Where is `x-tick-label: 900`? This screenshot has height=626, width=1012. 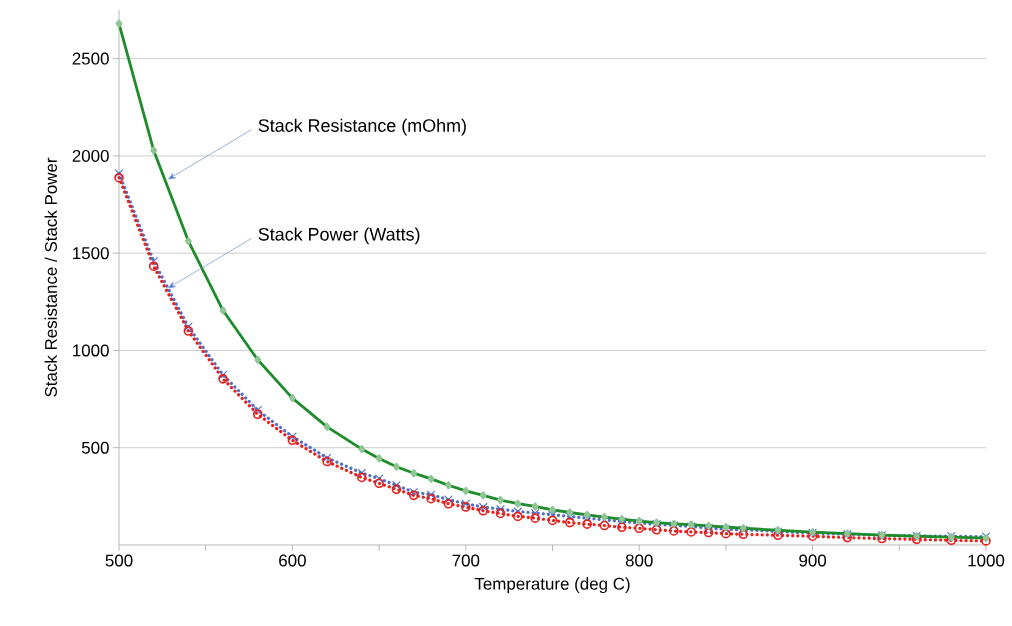
x-tick-label: 900 is located at coordinates (813, 560).